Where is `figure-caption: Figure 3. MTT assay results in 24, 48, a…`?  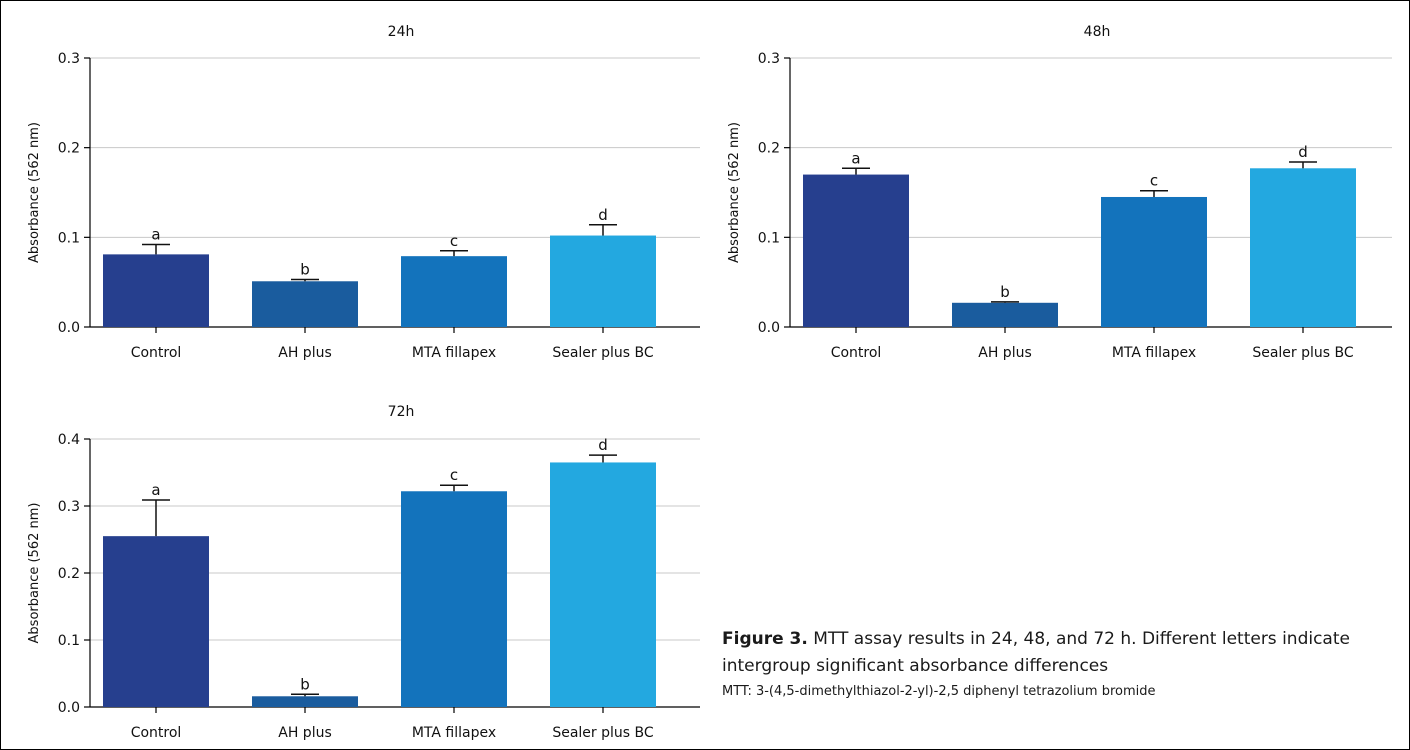 figure-caption: Figure 3. MTT assay results in 24, 48, a… is located at coordinates (1056, 662).